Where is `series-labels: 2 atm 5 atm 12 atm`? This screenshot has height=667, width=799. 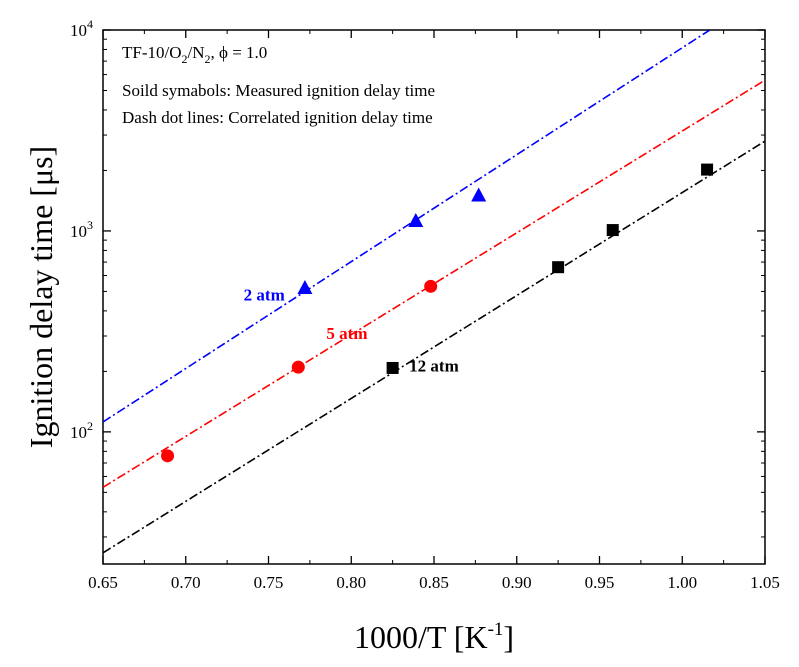 series-labels: 2 atm 5 atm 12 atm is located at coordinates (351, 331).